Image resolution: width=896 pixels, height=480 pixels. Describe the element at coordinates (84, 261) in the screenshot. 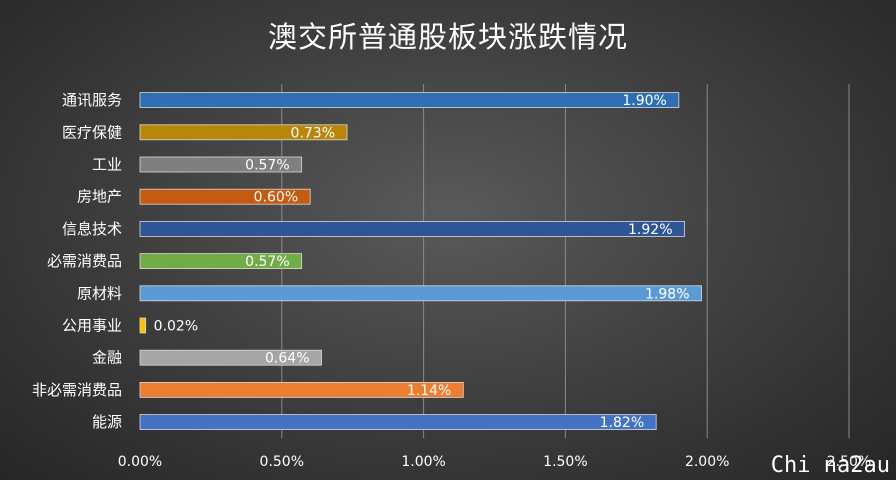

I see `category-label: 必需消费品` at that location.